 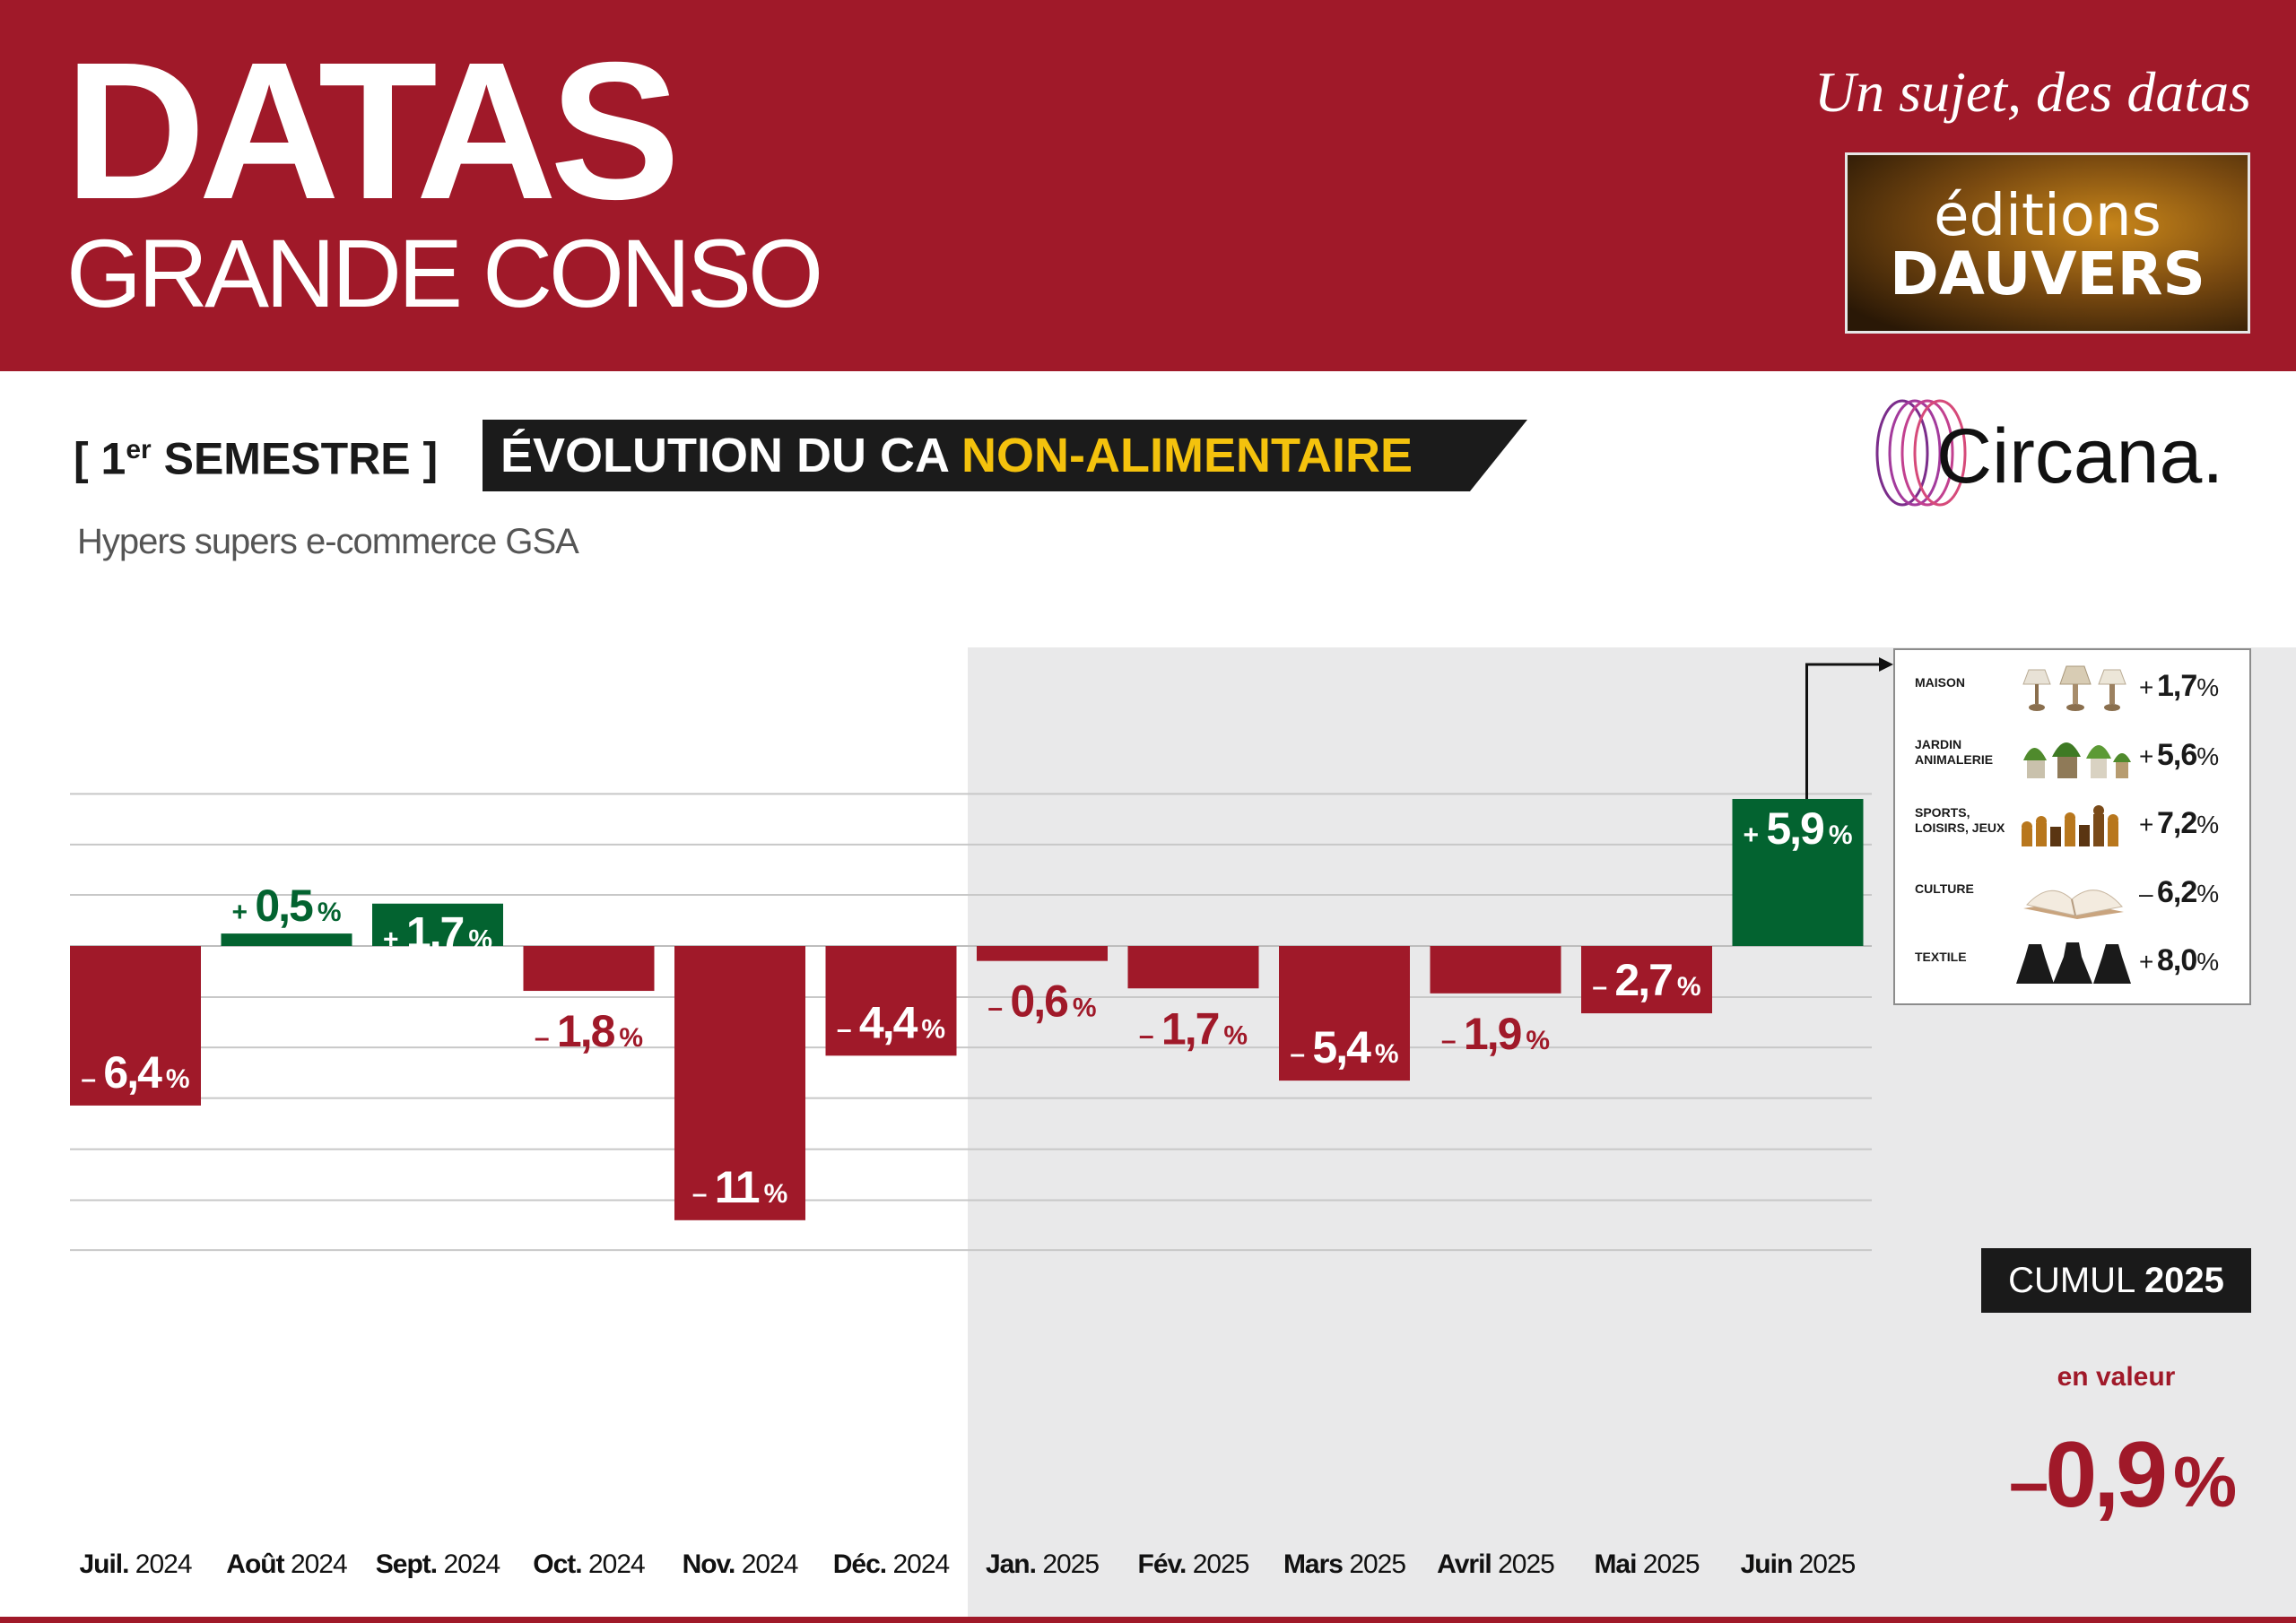 I want to click on x-axis-label: Mars 2025, so click(x=1344, y=1564).